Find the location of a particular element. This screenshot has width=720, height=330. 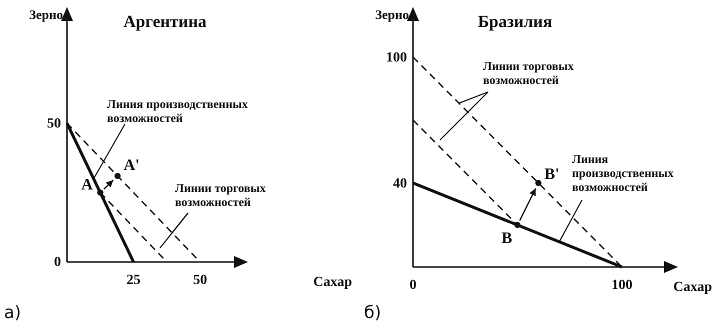

chart-title: Аргентина is located at coordinates (165, 21).